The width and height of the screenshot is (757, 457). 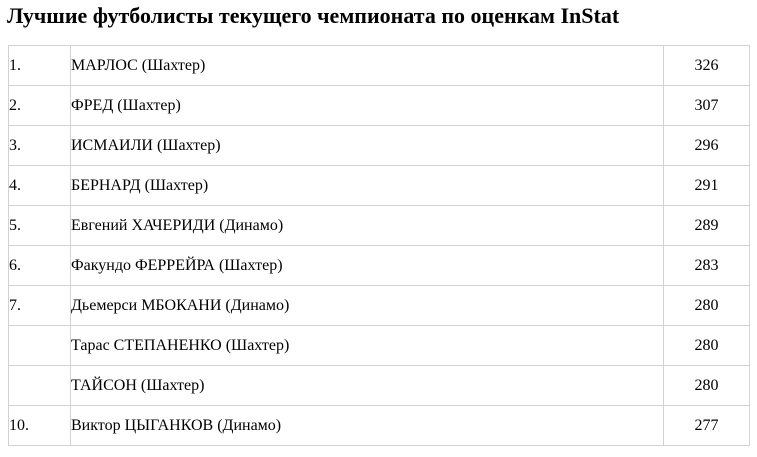 What do you see at coordinates (367, 385) in the screenshot?
I see `player-cell: ТАЙСОН (Шахтер)` at bounding box center [367, 385].